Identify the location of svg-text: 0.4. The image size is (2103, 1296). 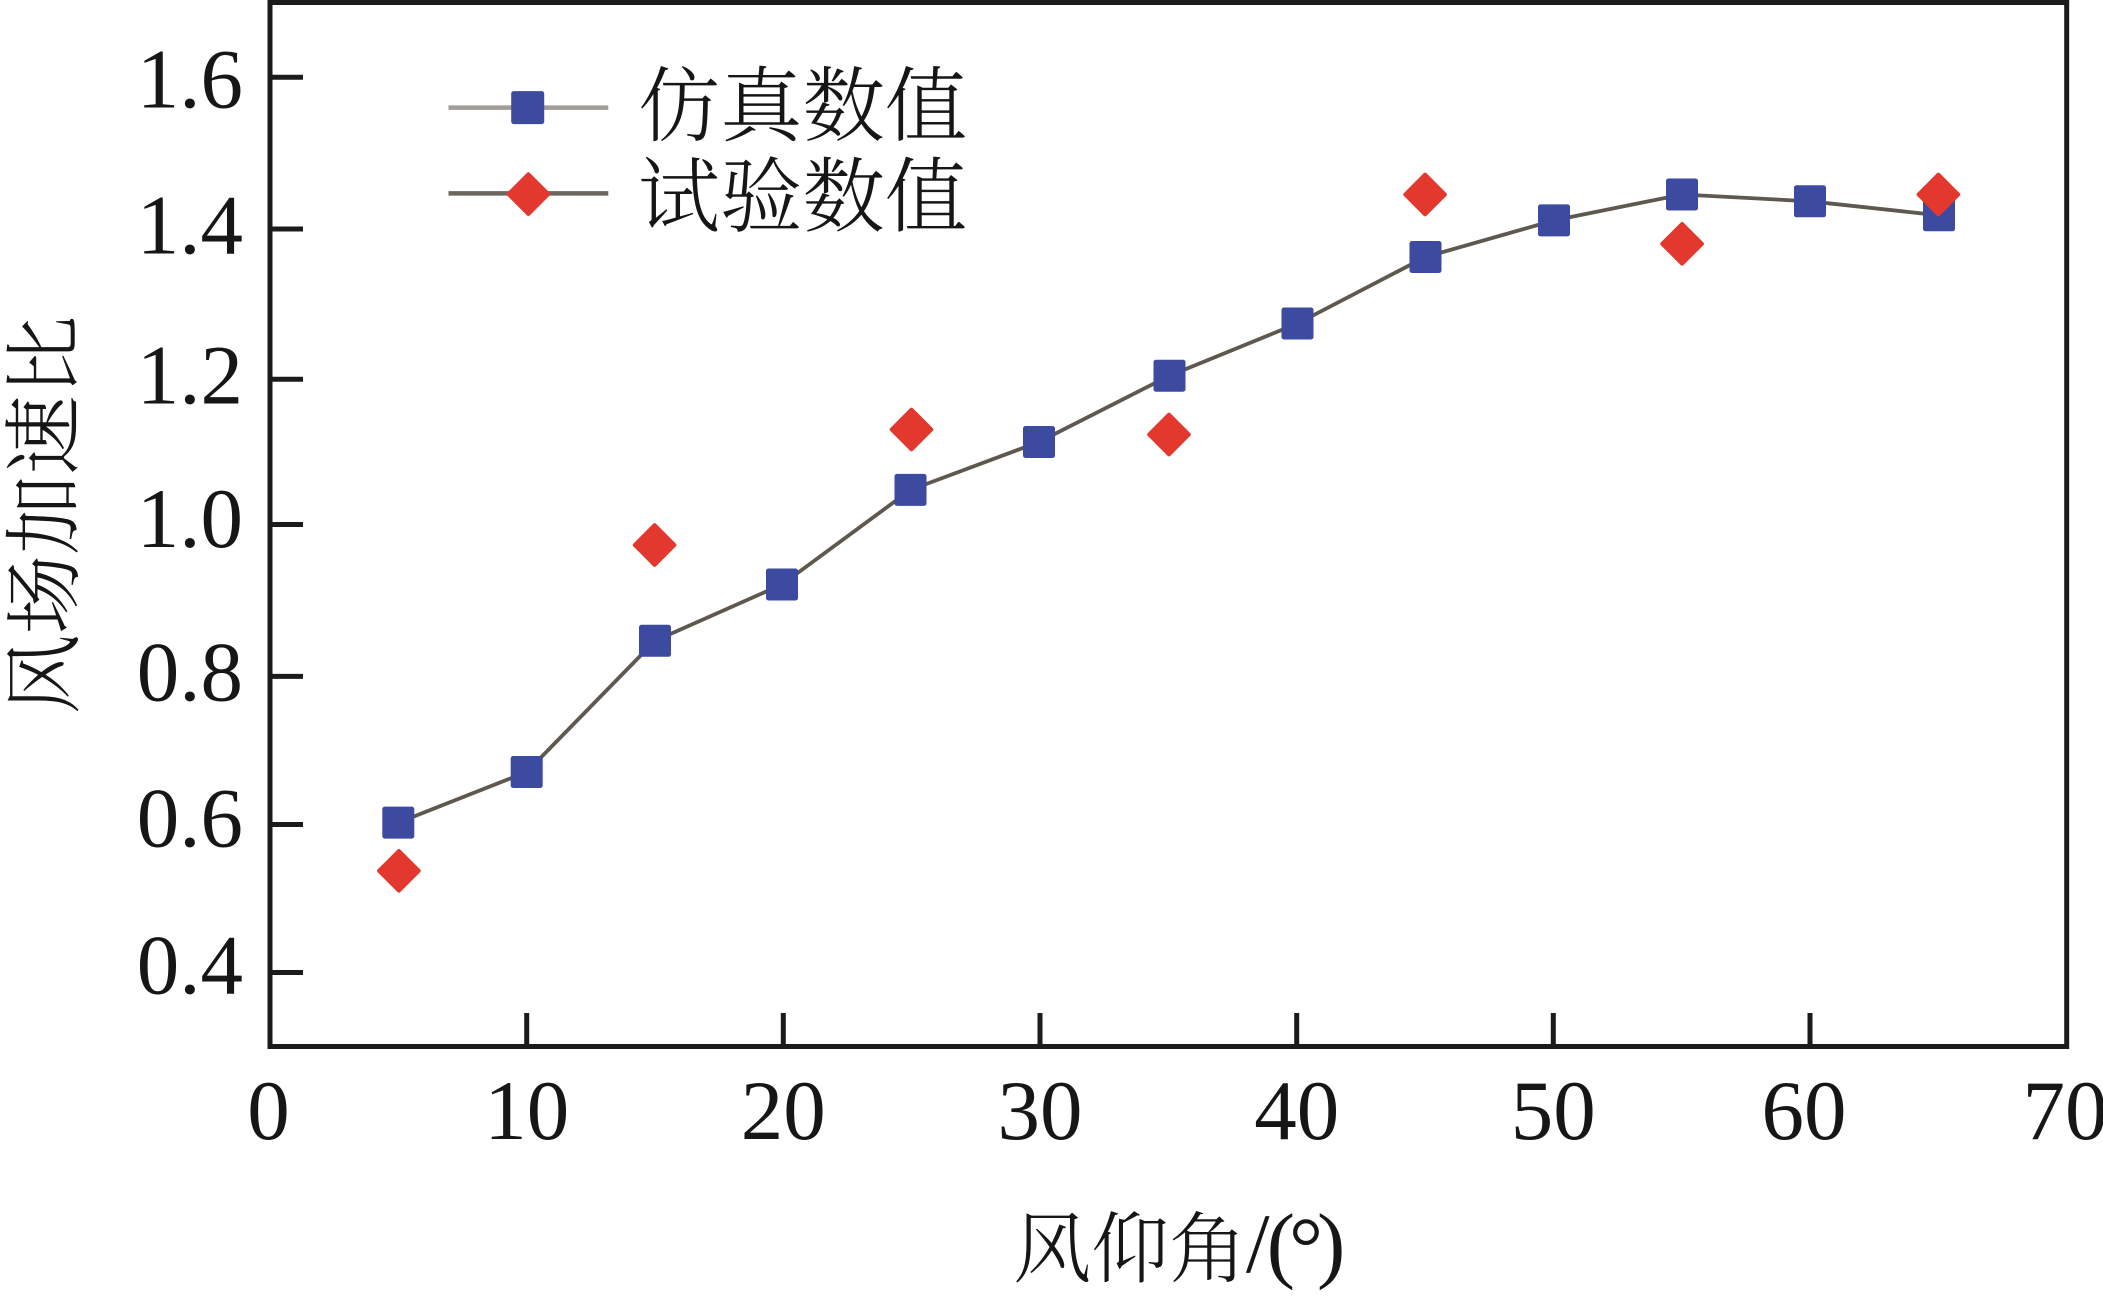
(190, 966).